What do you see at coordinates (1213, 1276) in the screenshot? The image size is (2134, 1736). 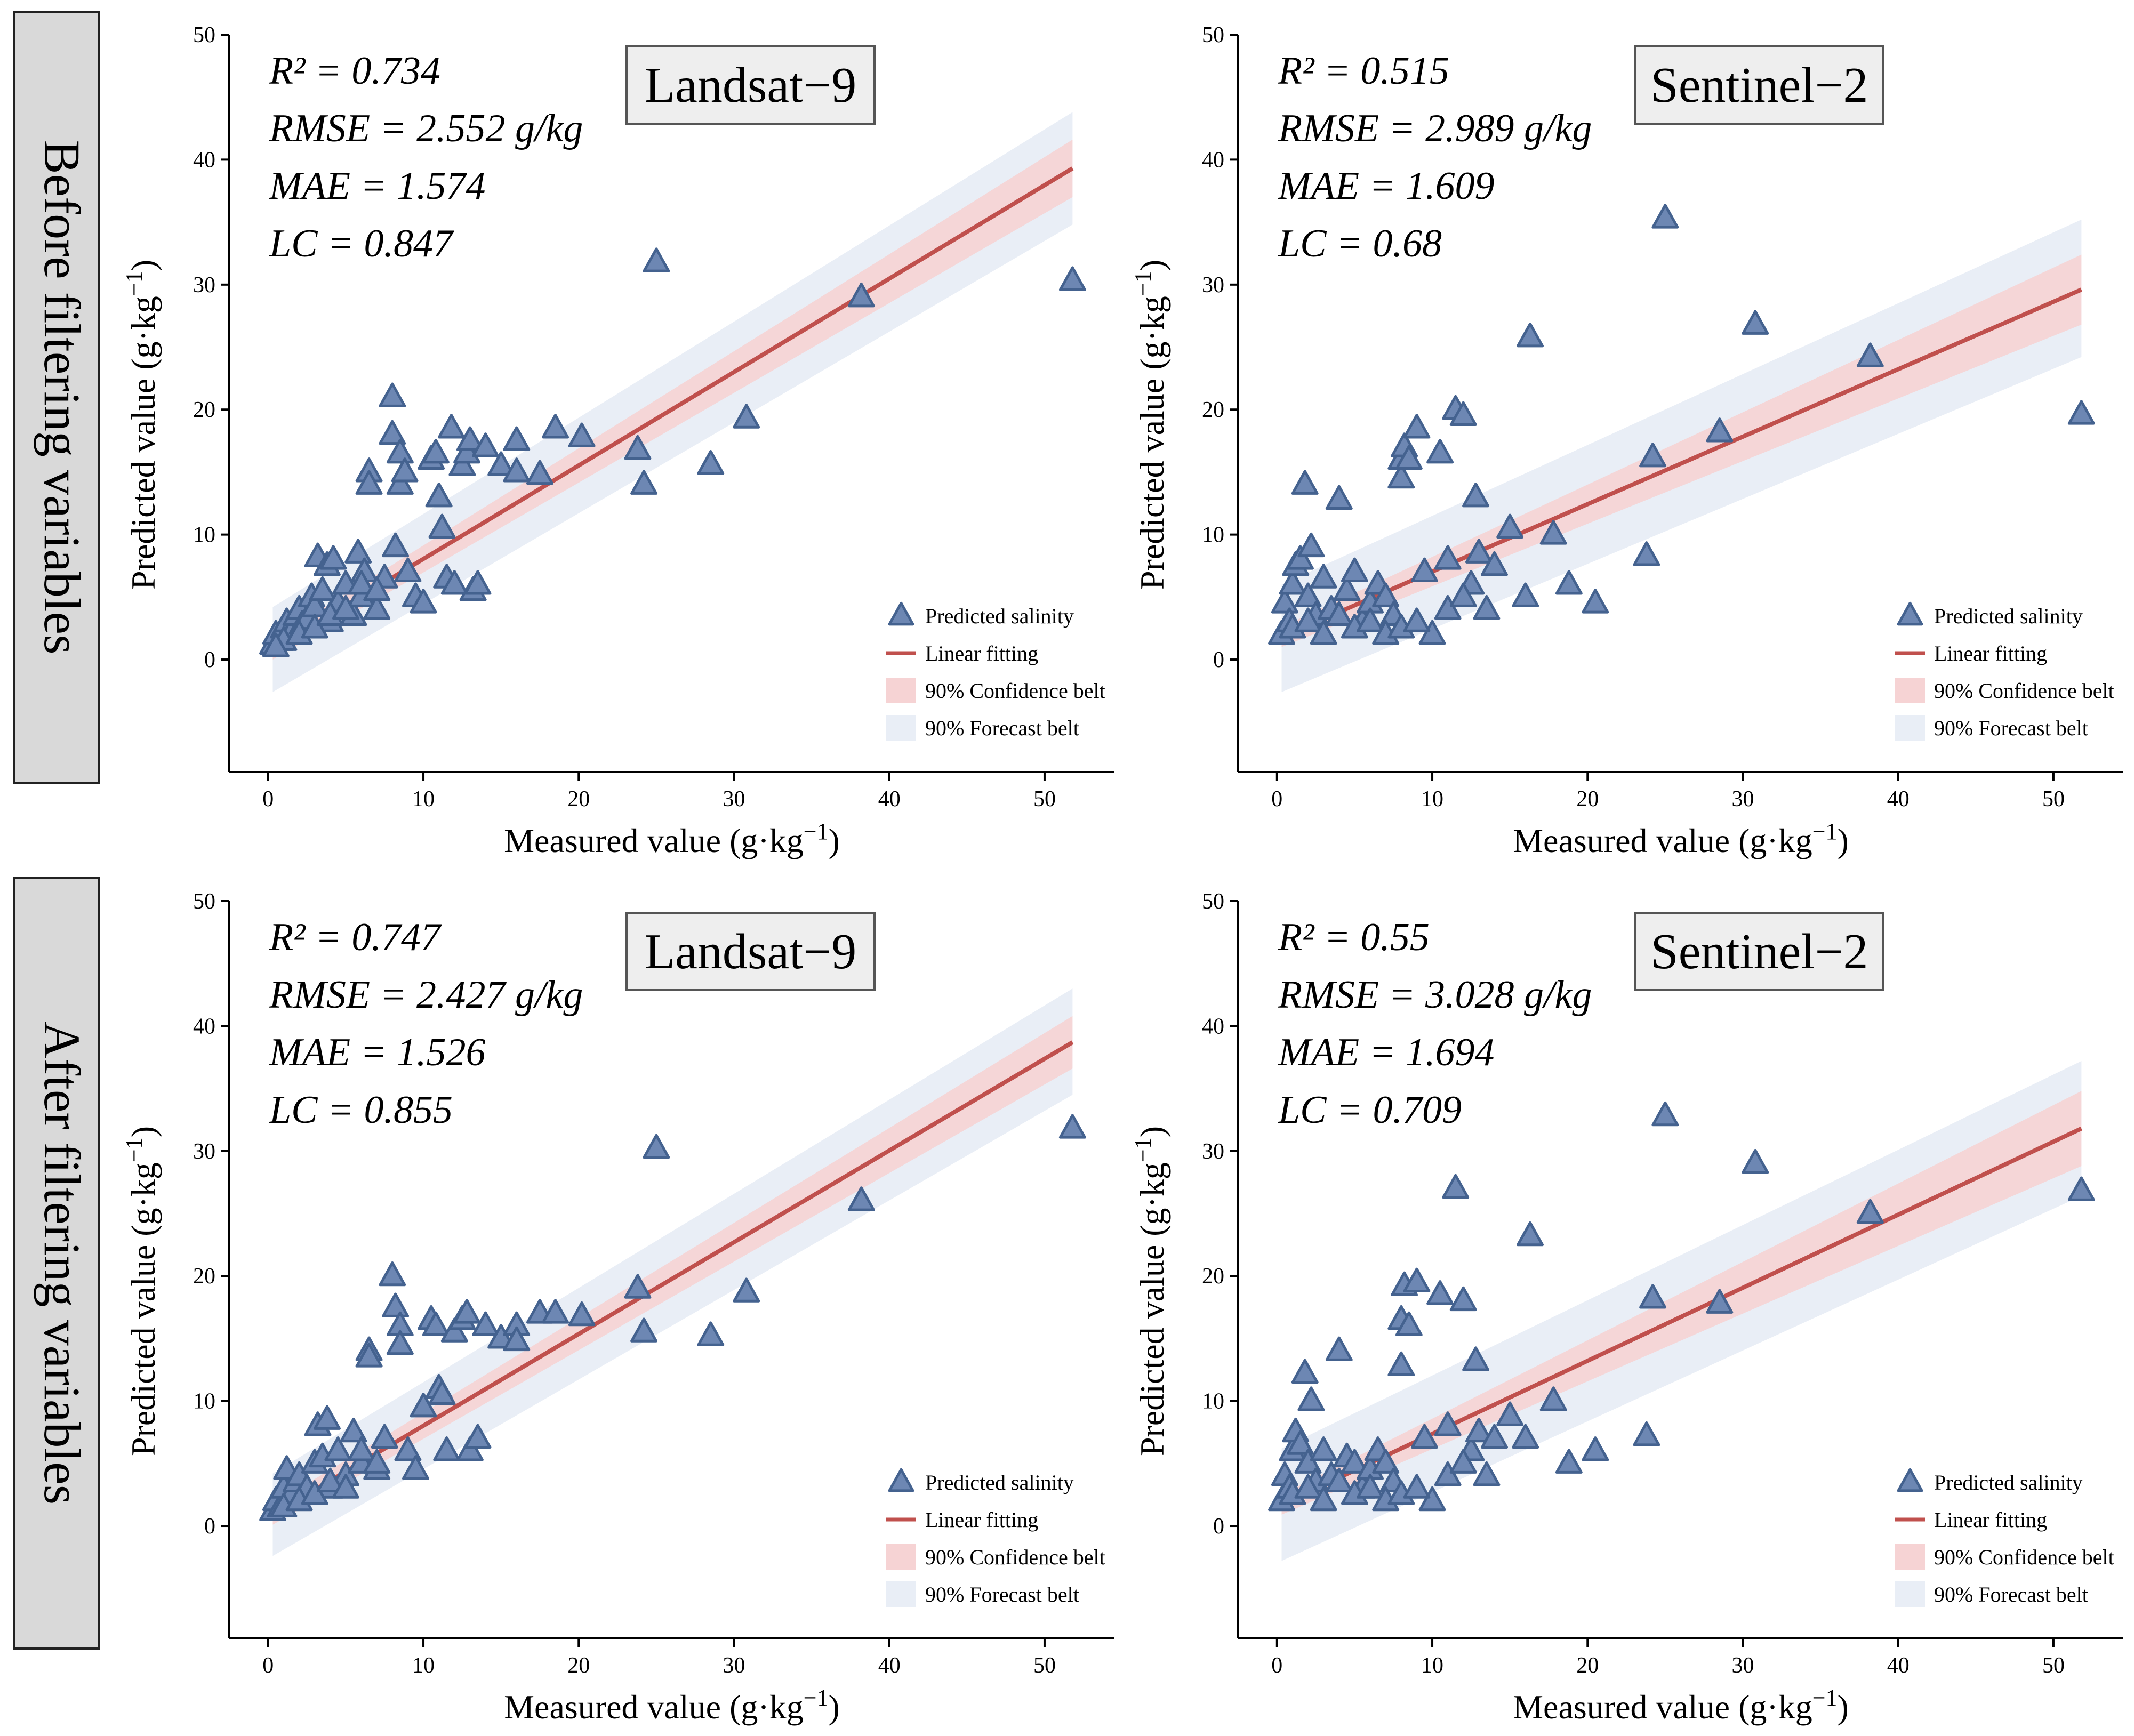 I see `y-tick-label: 20` at bounding box center [1213, 1276].